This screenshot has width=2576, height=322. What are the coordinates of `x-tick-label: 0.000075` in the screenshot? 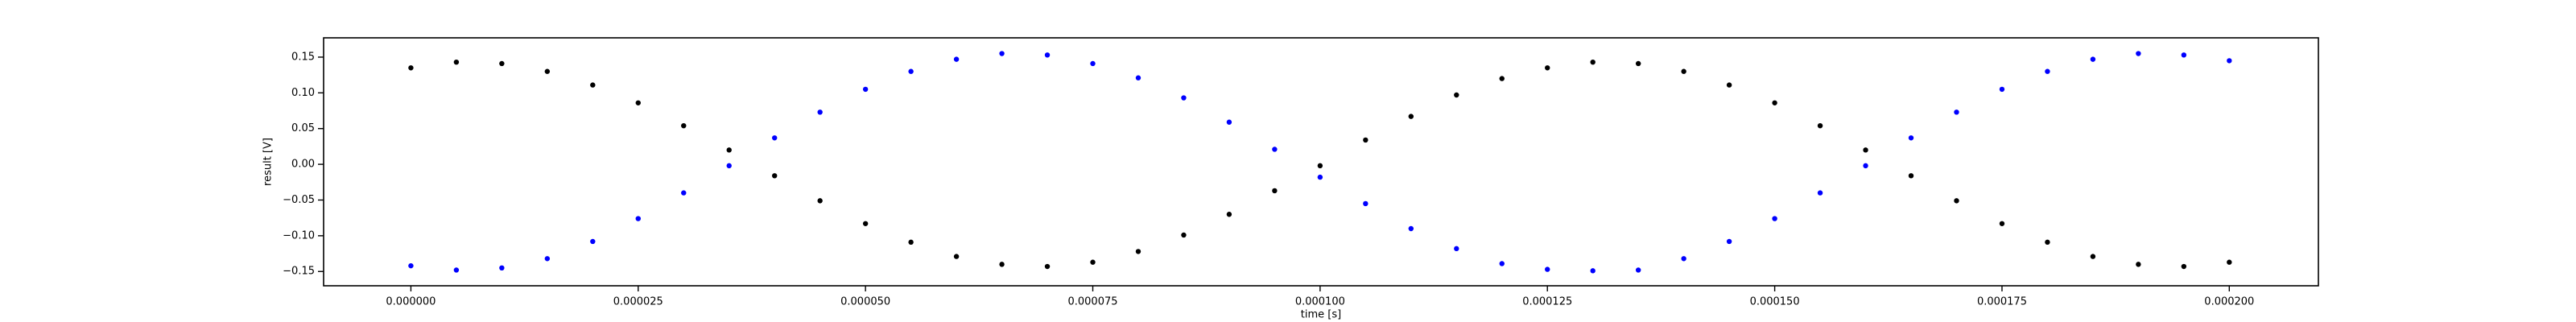 It's located at (1092, 302).